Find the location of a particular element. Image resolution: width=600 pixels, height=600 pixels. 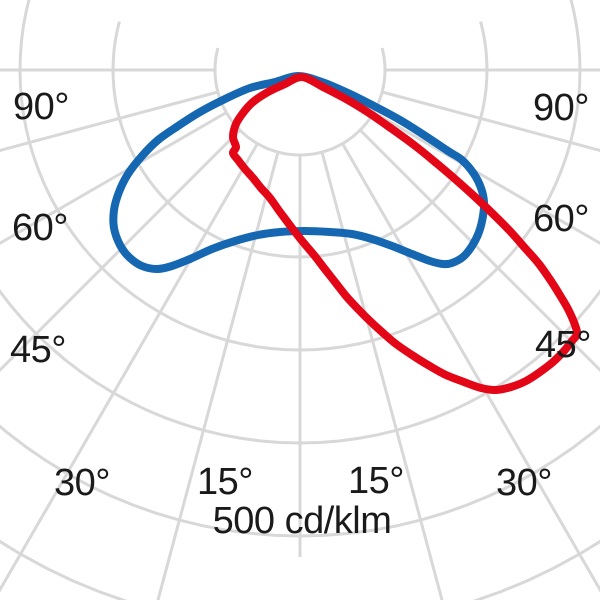

scale-label: 500 cd/klm is located at coordinates (302, 521).